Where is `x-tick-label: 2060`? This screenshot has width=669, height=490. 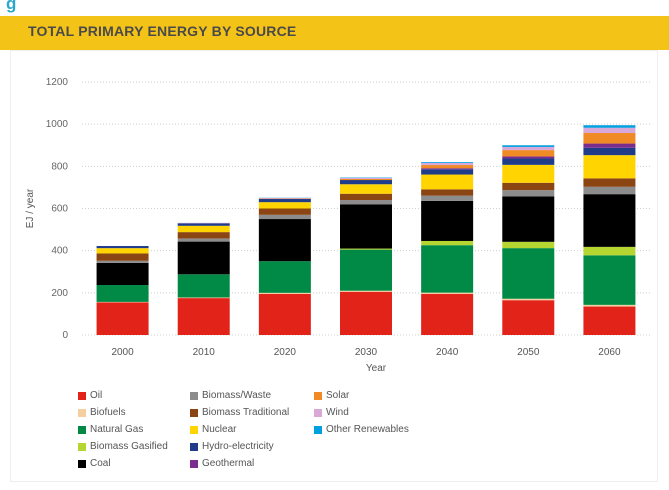
x-tick-label: 2060 is located at coordinates (609, 352).